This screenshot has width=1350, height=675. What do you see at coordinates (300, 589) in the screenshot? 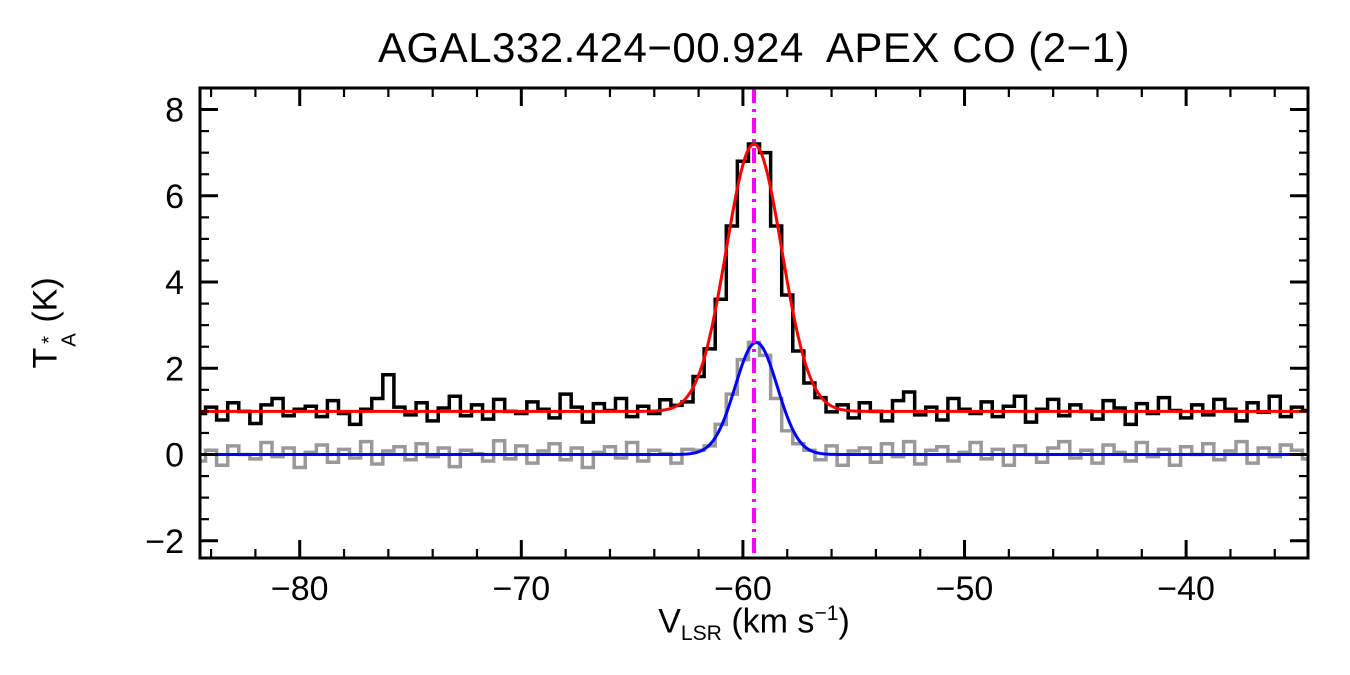
I see `x-tick-label: −80` at bounding box center [300, 589].